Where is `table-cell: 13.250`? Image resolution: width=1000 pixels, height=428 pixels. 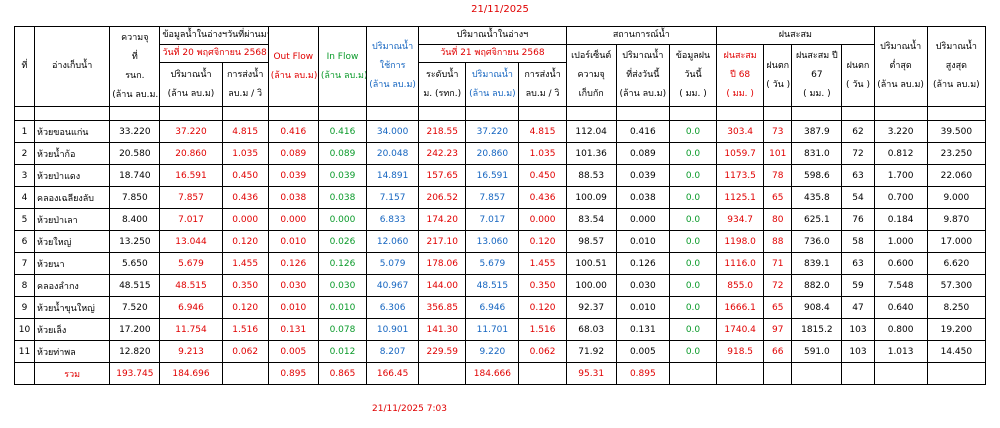
table-cell: 13.250 is located at coordinates (135, 241).